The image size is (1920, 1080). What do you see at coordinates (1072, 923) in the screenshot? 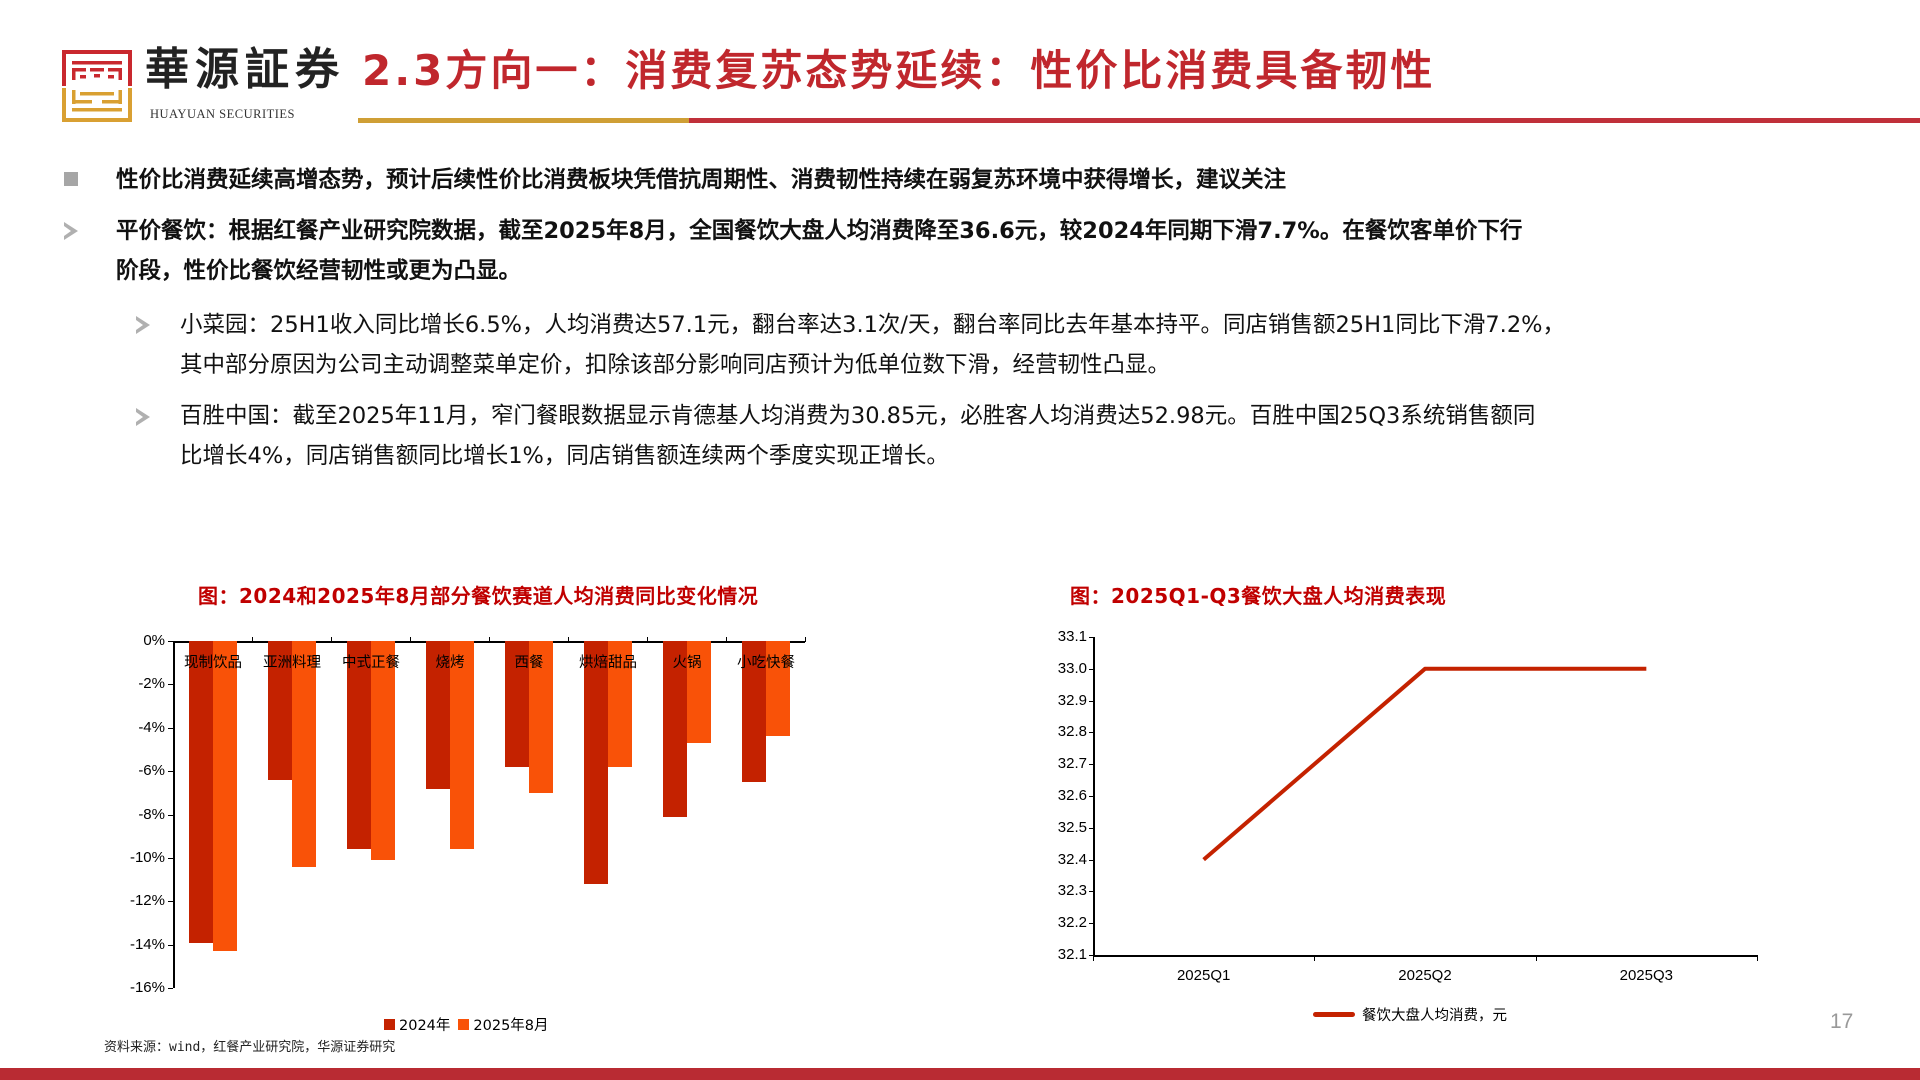
I see `line-chart-y-tick: 32.2` at bounding box center [1072, 923].